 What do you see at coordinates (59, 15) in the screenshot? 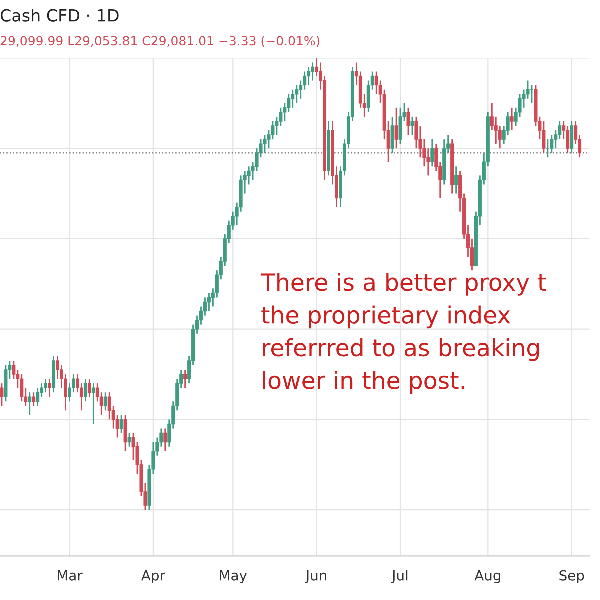
I see `chart-title: Cash CFD · 1D` at bounding box center [59, 15].